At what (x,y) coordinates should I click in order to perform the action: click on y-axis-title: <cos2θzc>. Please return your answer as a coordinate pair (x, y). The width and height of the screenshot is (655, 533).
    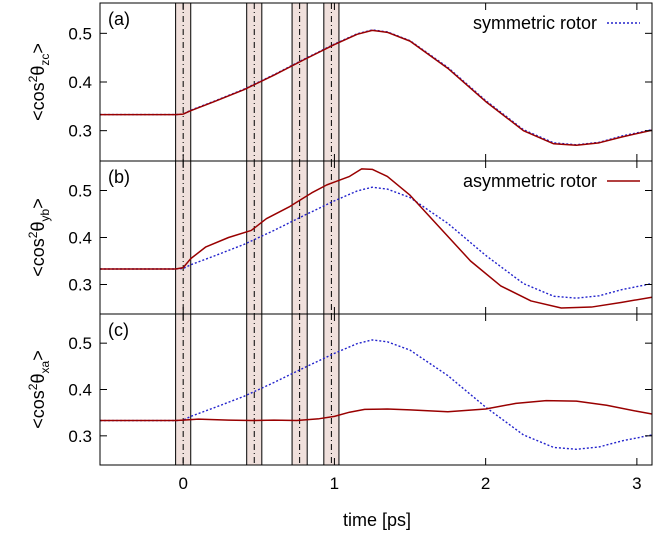
    Looking at the image, I should click on (39, 82).